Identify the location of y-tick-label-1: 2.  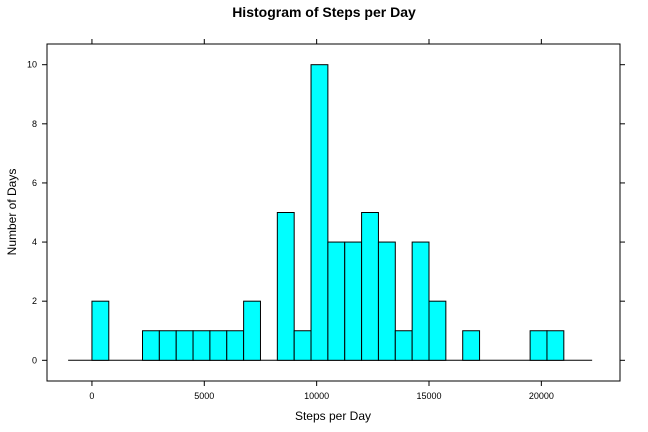
(34, 301).